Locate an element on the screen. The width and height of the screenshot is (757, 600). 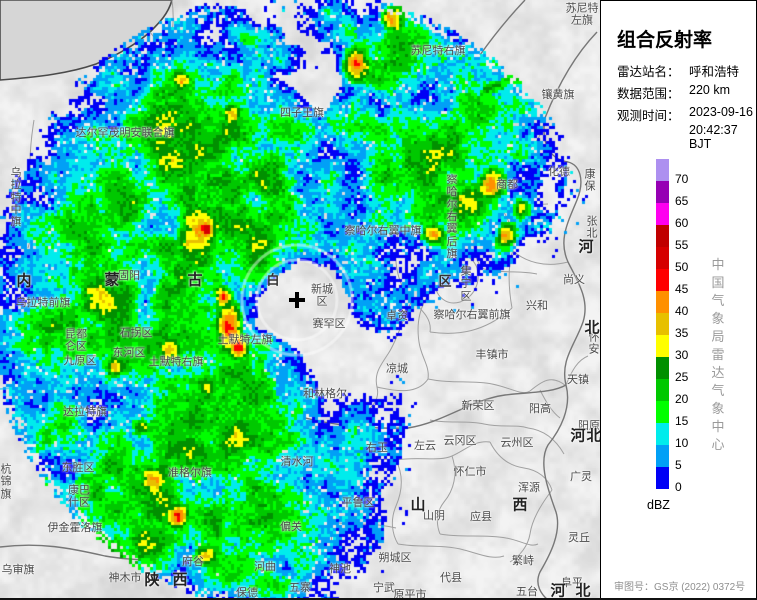
legend-value: 65 is located at coordinates (682, 201).